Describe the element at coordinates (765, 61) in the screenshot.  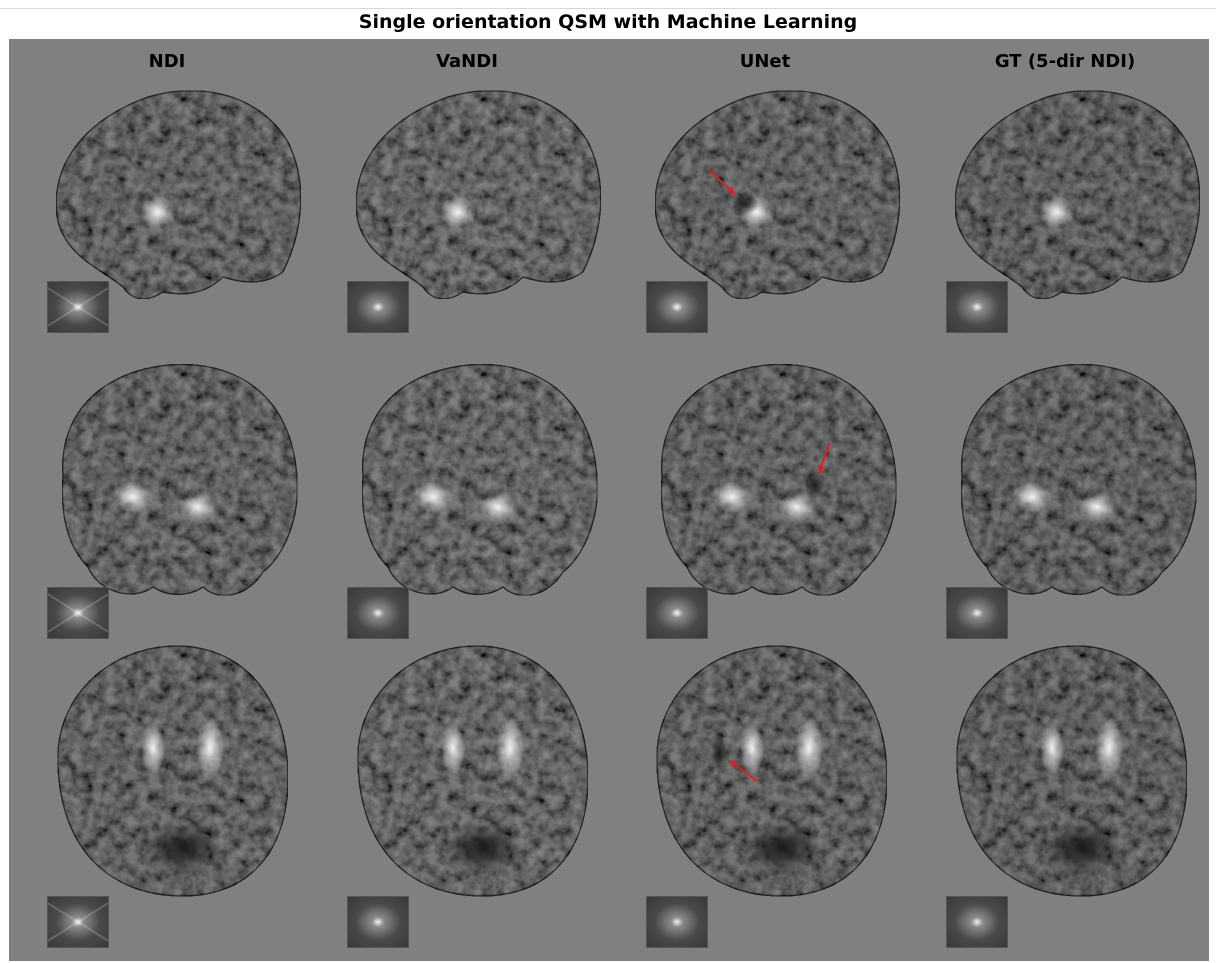
I see `column-header-unet: UNet` at that location.